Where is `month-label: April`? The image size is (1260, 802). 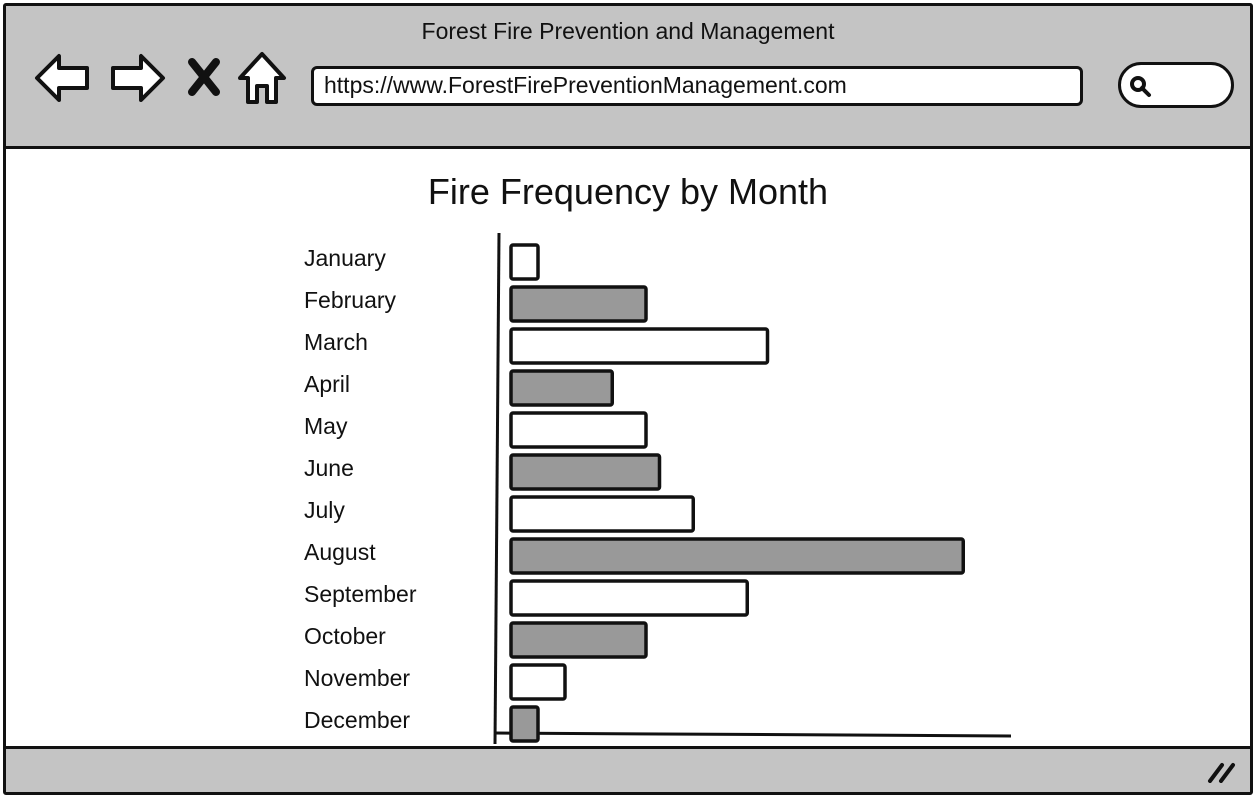
month-label: April is located at coordinates (327, 384).